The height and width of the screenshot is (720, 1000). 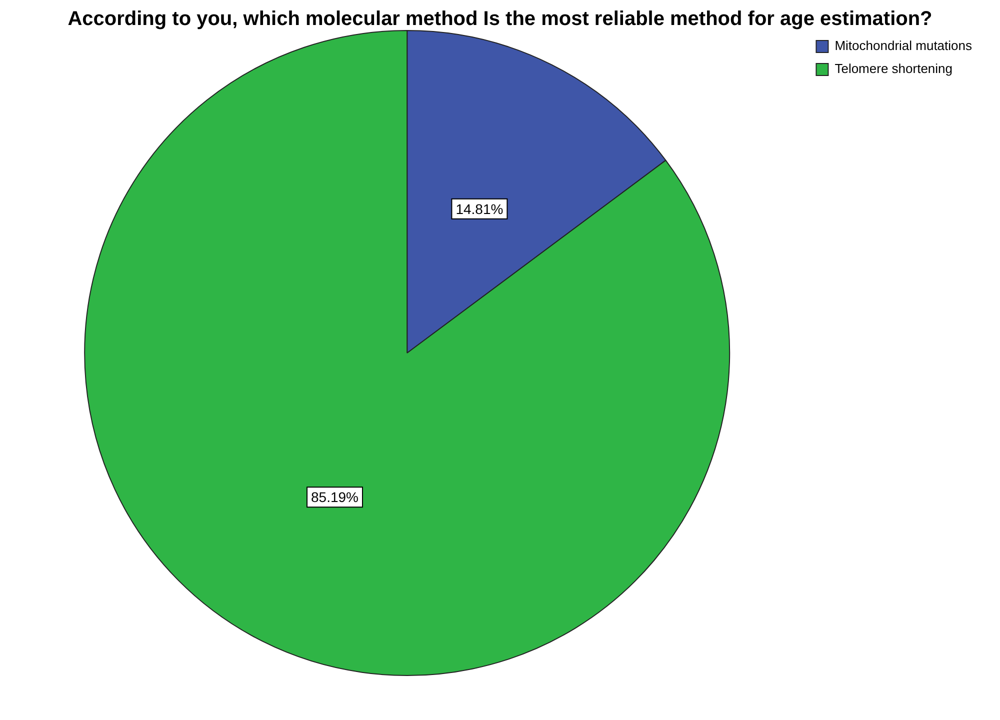 I want to click on data-label: 14.81%, so click(x=480, y=208).